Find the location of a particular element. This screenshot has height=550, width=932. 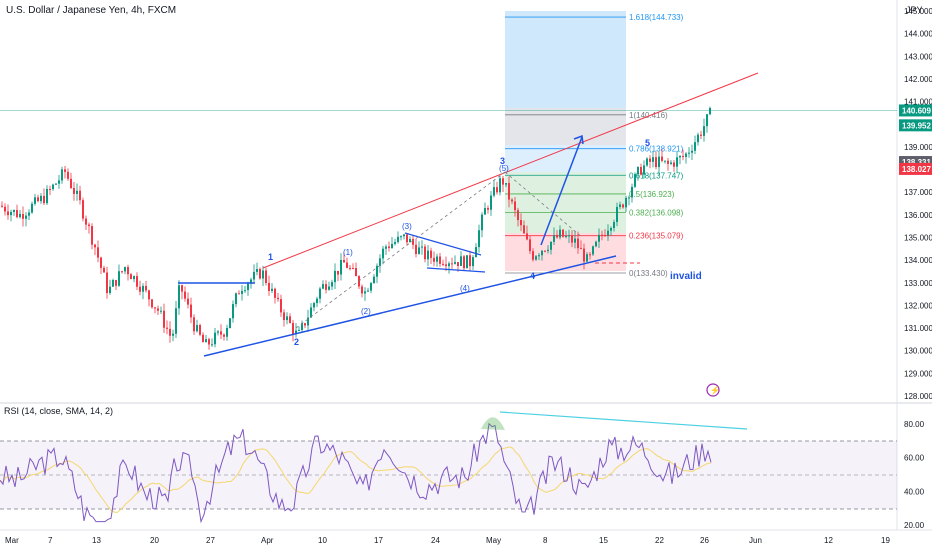

time-axis: Mar 7 13 20 27 Apr 10 17 24 May 8 15 22 Jun 12 19 26 is located at coordinates (447, 540).